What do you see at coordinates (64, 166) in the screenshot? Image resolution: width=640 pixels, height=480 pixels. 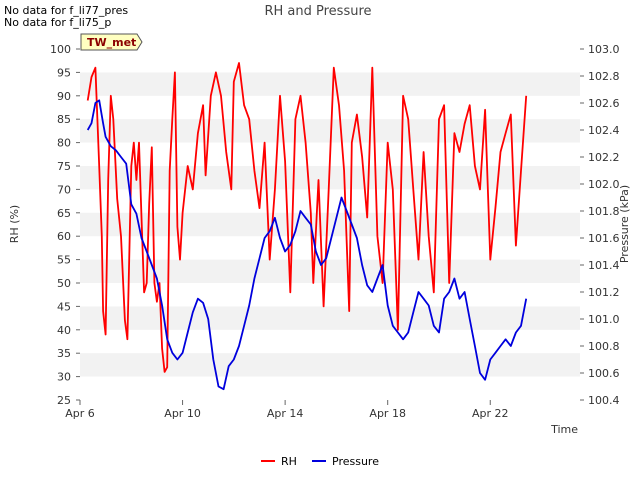 I see `left-tick-label: 75` at bounding box center [64, 166].